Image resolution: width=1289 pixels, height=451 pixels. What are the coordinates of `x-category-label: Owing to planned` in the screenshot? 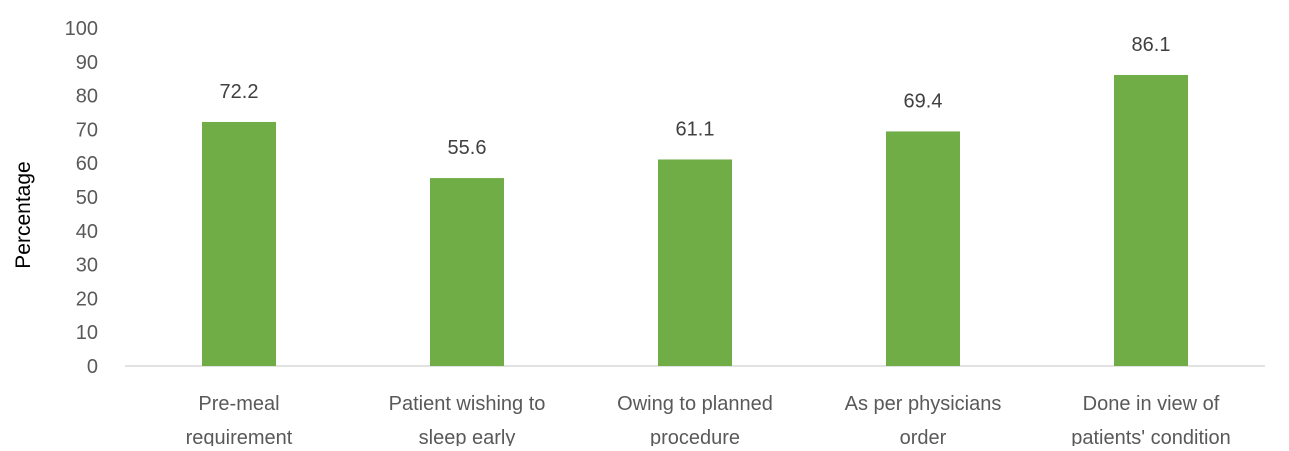 It's located at (695, 404).